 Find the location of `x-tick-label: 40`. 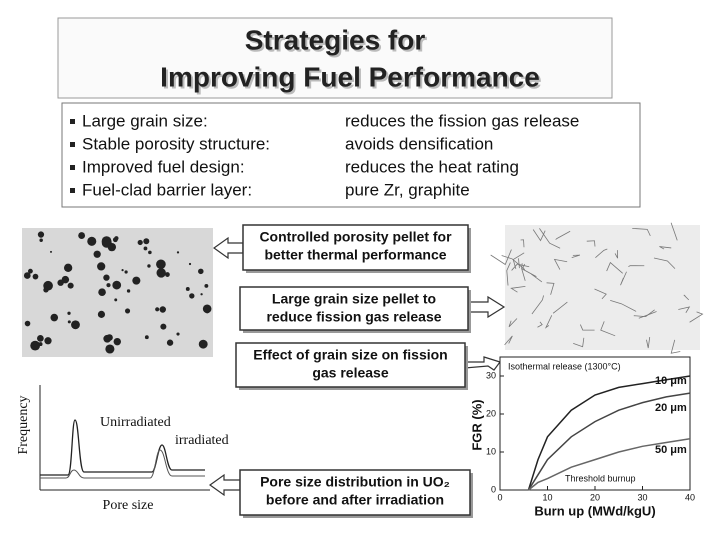

x-tick-label: 40 is located at coordinates (690, 497).